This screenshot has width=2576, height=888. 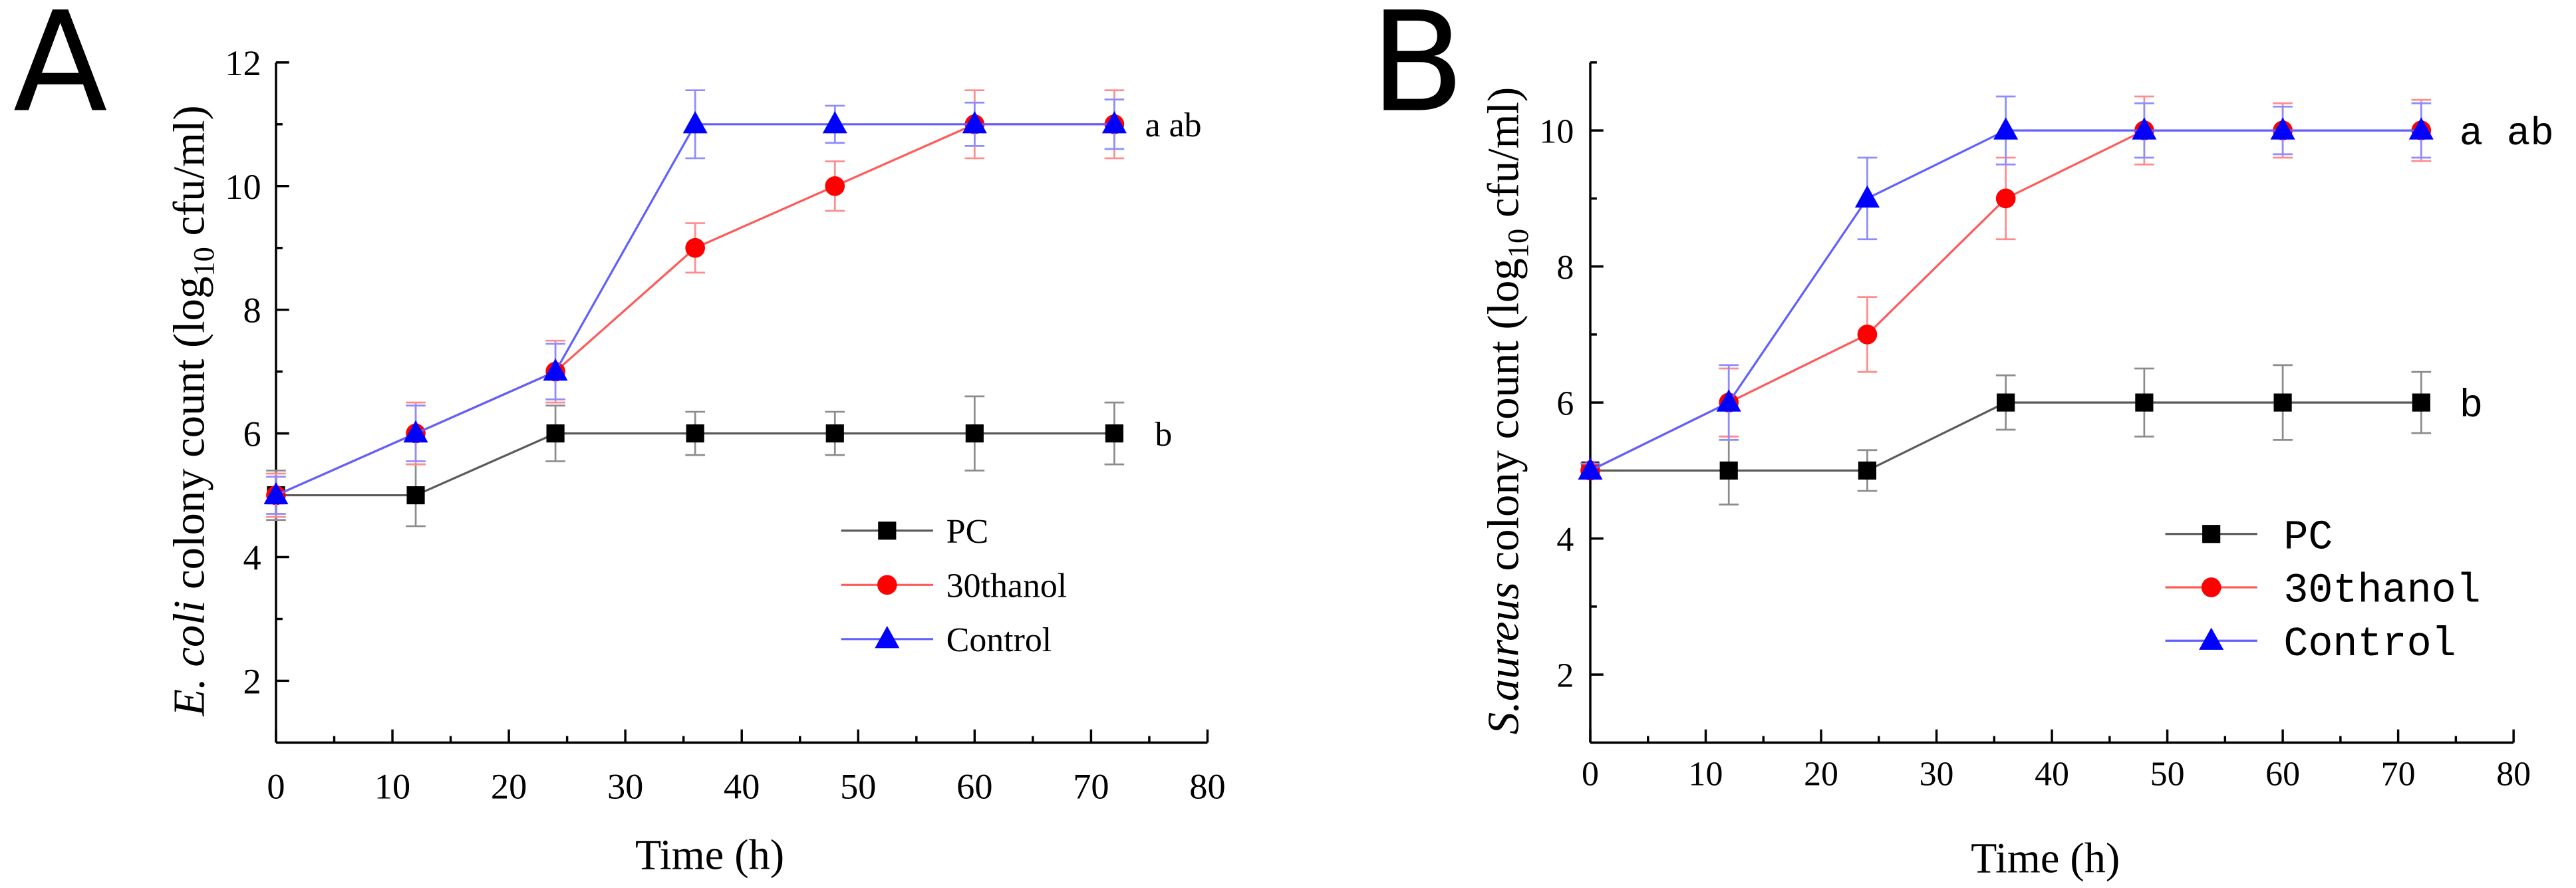 I want to click on legend-a: PC 30thanol Control, so click(x=954, y=586).